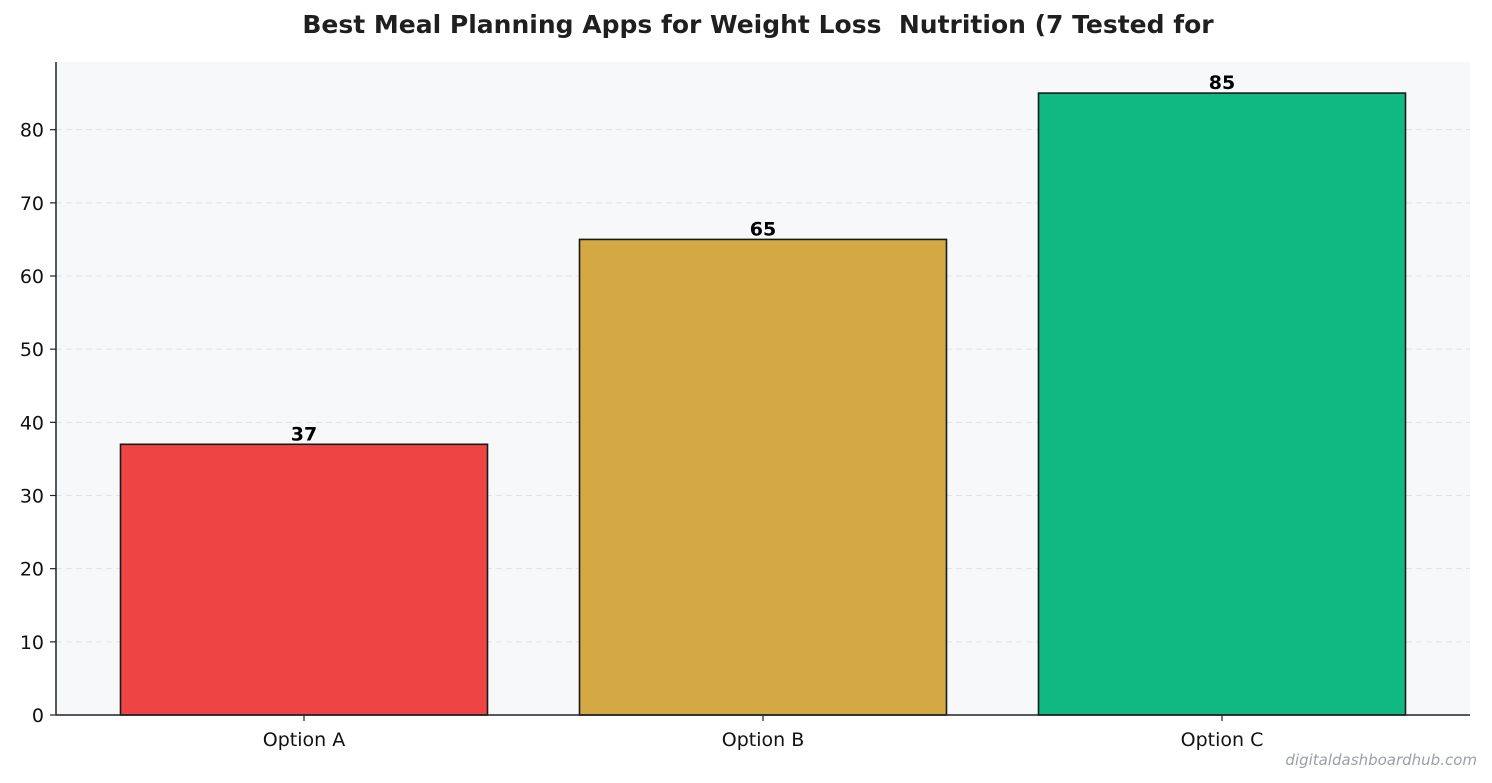 The height and width of the screenshot is (783, 1492). I want to click on y-tick-label: 70, so click(32, 204).